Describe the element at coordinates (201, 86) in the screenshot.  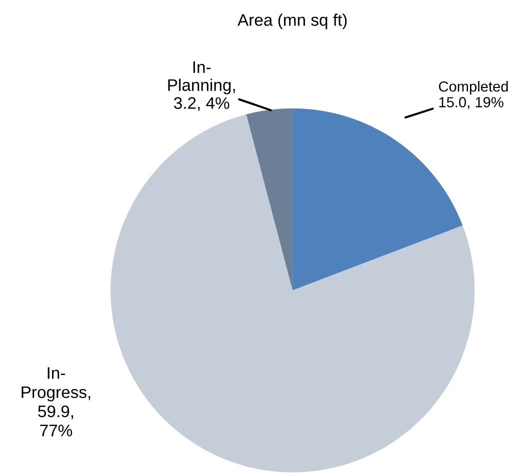
I see `slice-label: In-Planning, 3.2, 4%` at that location.